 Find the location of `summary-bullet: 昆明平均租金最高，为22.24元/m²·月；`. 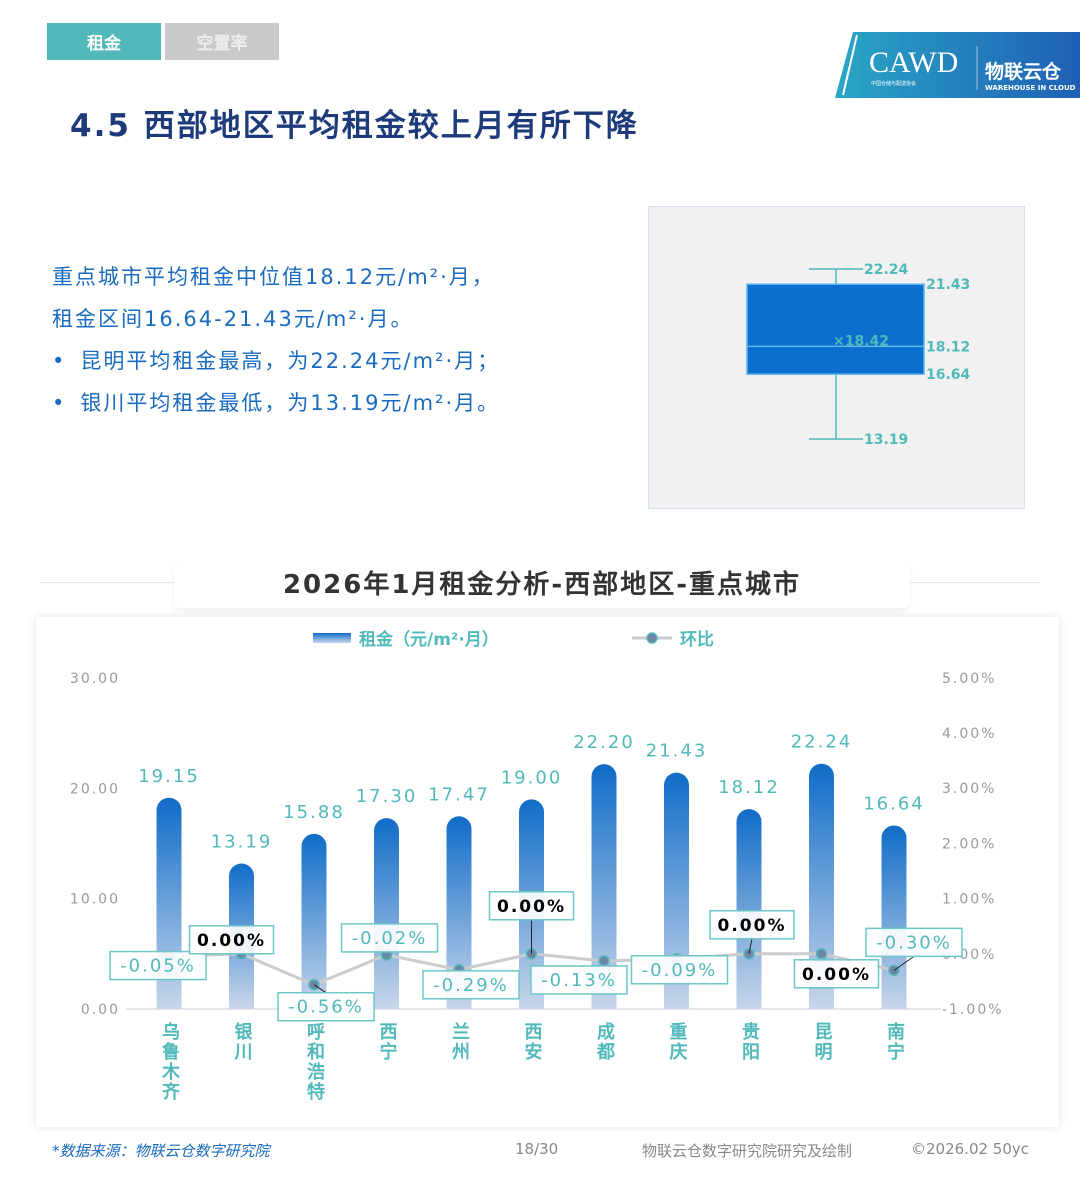

summary-bullet: 昆明平均租金最高，为22.24元/m²·月； is located at coordinates (276, 361).